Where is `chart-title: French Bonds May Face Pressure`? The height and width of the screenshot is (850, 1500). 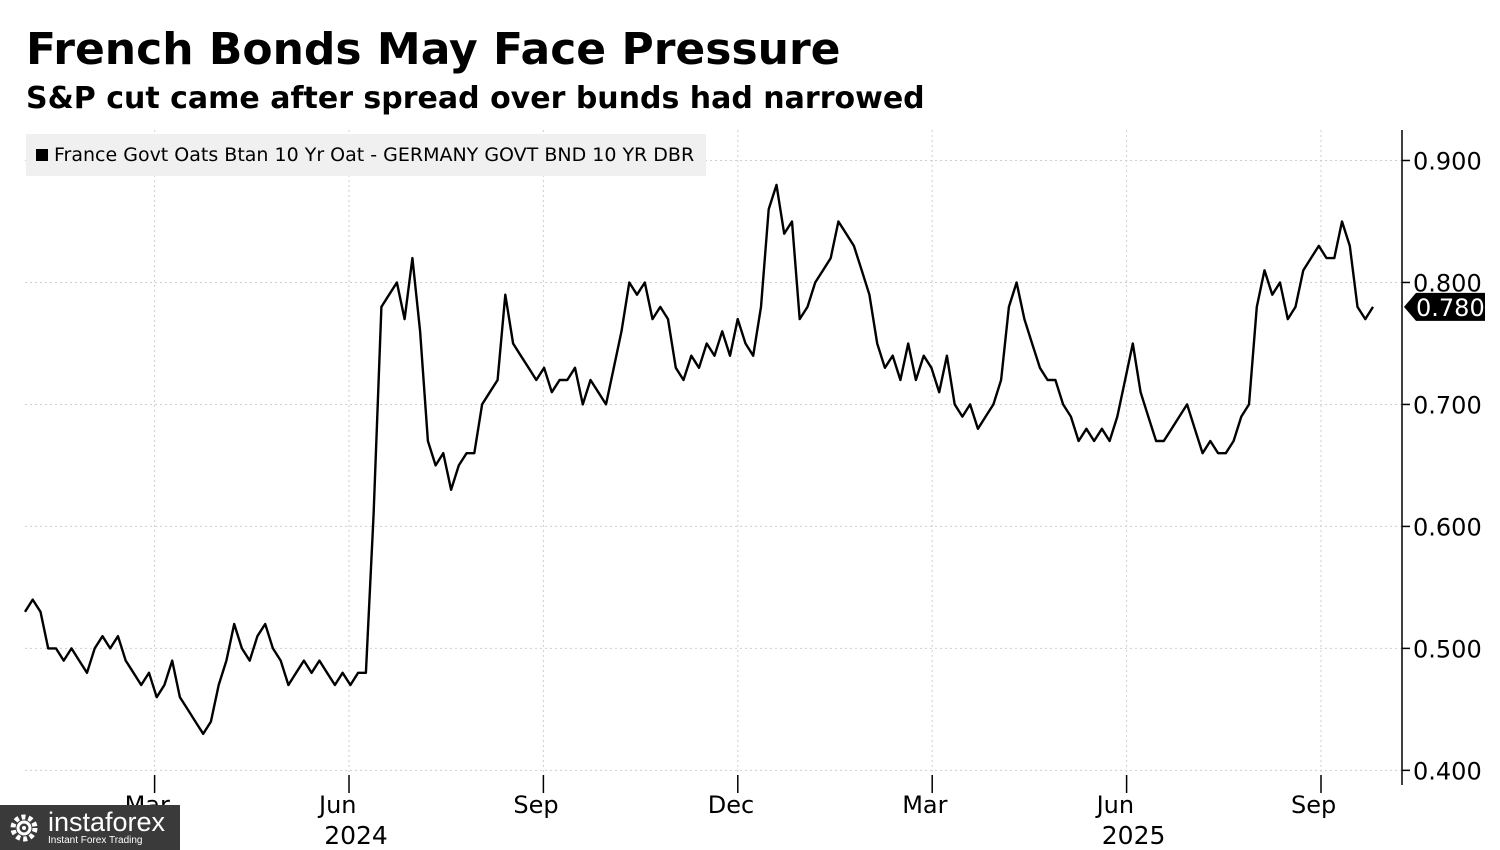
chart-title: French Bonds May Face Pressure is located at coordinates (433, 49).